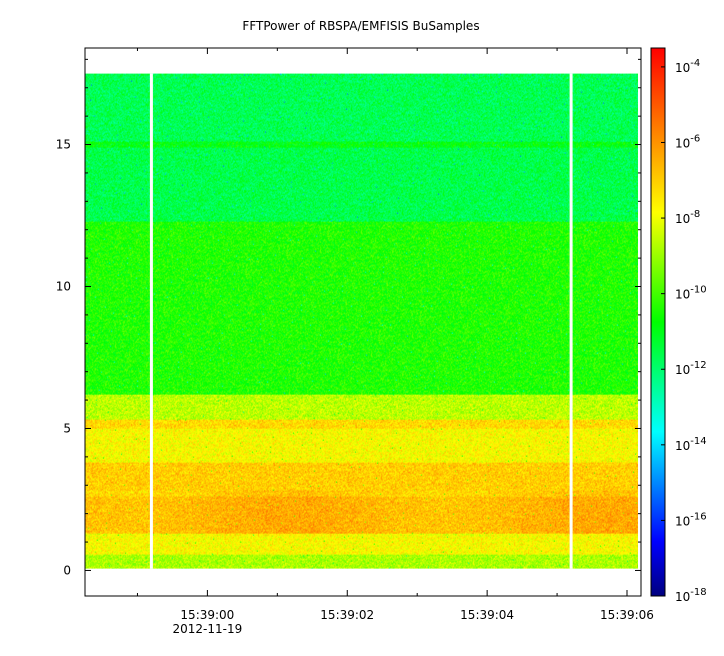 The image size is (724, 656). Describe the element at coordinates (687, 141) in the screenshot. I see `colorbar-tick-label: 10⁻⁶` at that location.